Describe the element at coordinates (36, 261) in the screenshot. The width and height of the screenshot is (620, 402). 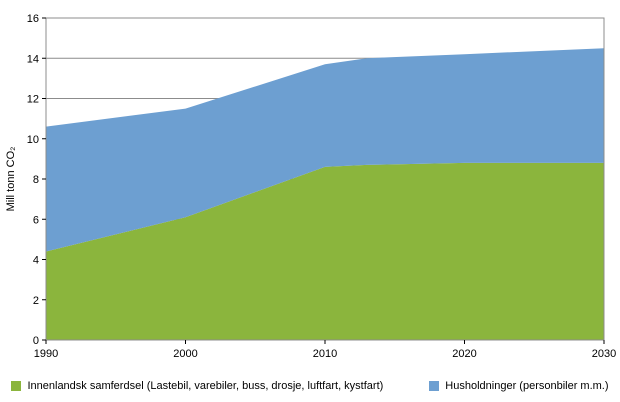
I see `y-tick-label-4: 4` at that location.